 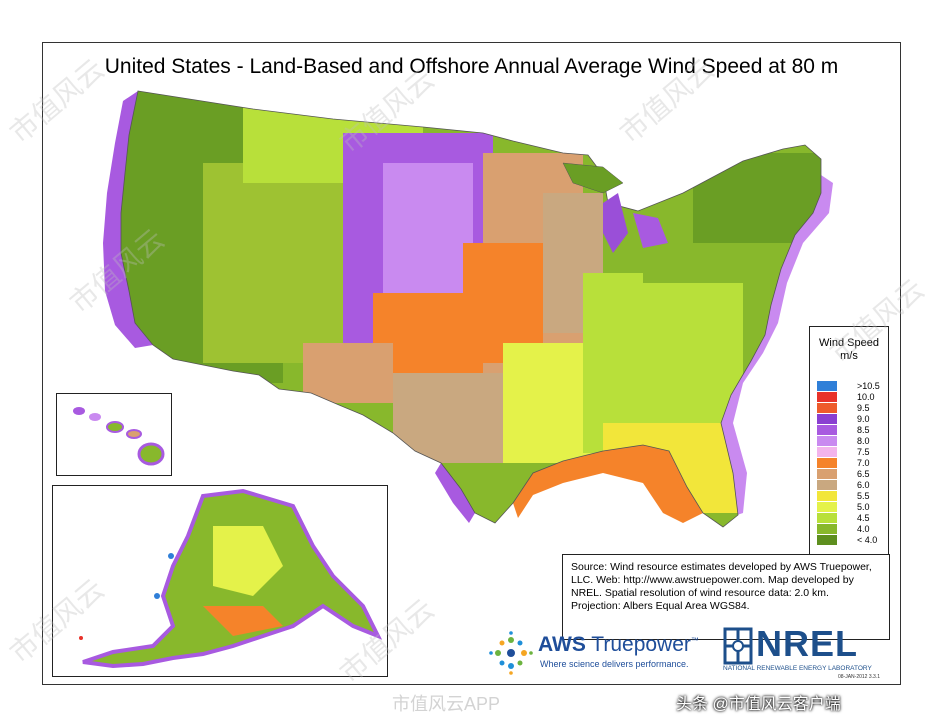 I want to click on credit-caption: 头条 @市值风云客户端, so click(x=758, y=704).